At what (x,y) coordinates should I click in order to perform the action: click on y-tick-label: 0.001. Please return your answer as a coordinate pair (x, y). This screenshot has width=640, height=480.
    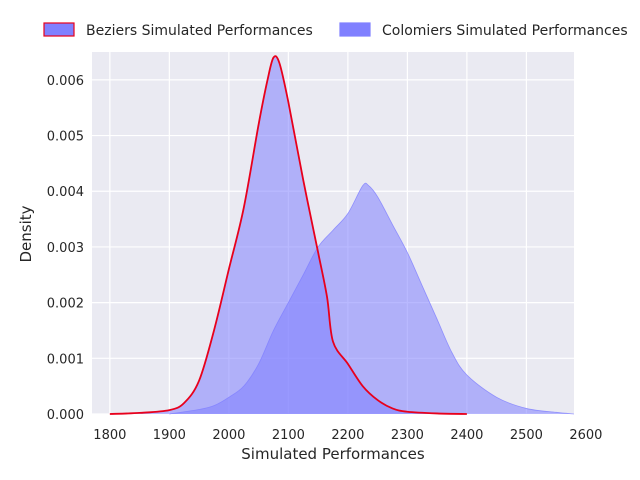
    Looking at the image, I should click on (65, 359).